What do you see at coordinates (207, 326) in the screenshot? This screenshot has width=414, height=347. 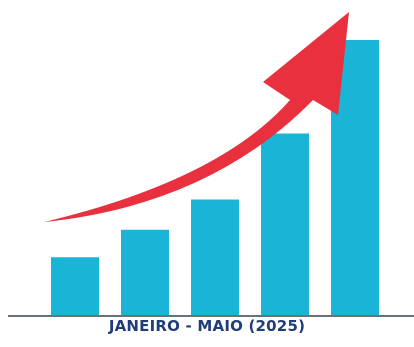 I see `chart-caption: JANEIRO - MAIO (2025)` at bounding box center [207, 326].